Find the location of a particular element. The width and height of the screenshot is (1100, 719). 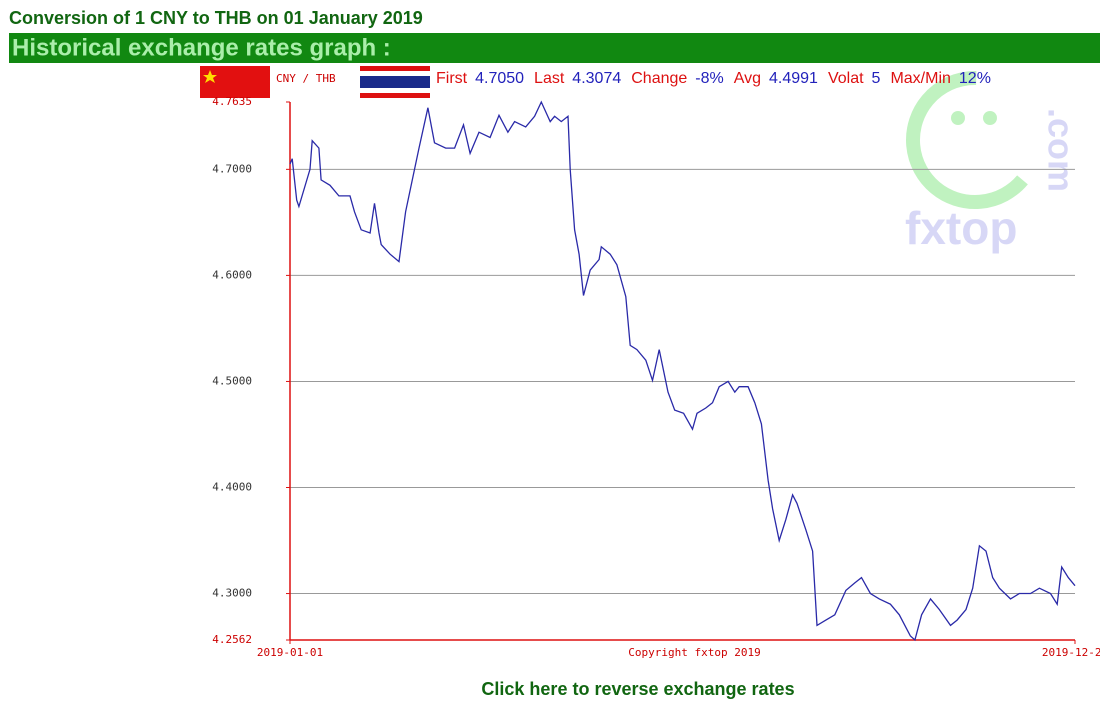

watermark: fxtop .com is located at coordinates (993, 162).